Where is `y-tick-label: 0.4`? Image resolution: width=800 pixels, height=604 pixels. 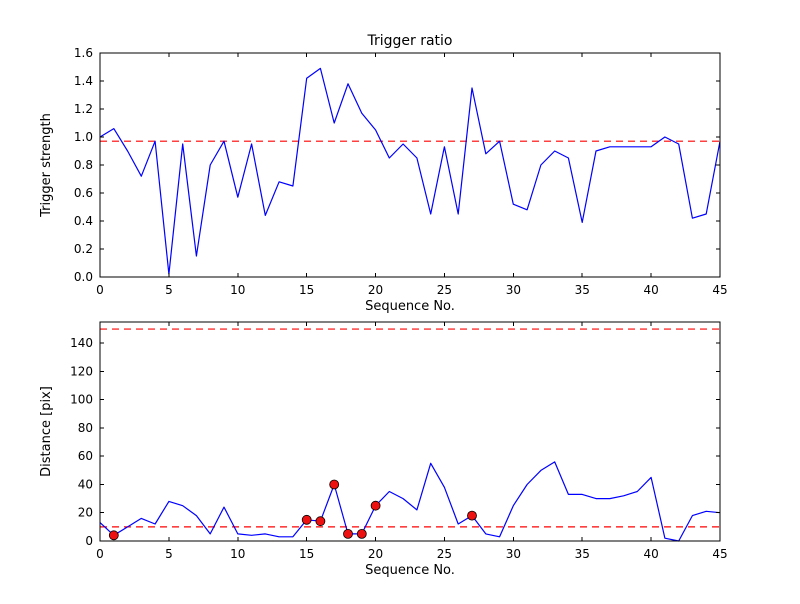 y-tick-label: 0.4 is located at coordinates (83, 221).